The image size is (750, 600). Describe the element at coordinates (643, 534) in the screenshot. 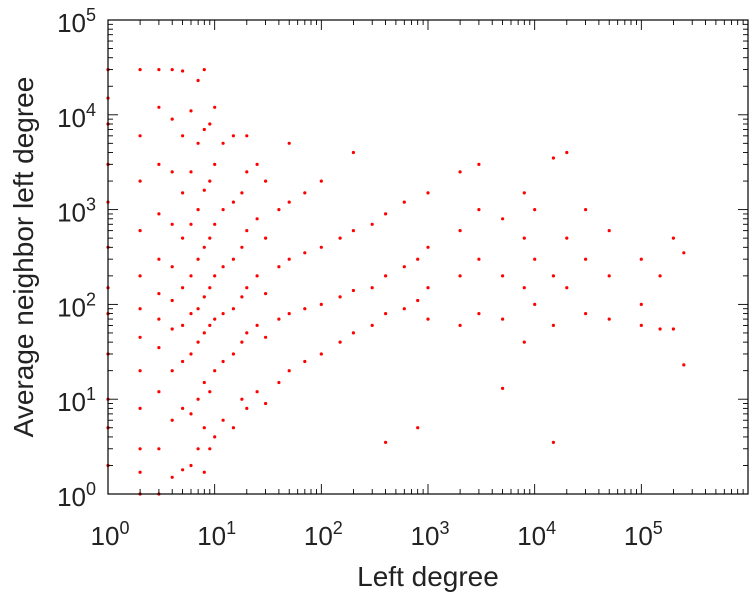

I see `x-tick-label: 10⁵` at that location.